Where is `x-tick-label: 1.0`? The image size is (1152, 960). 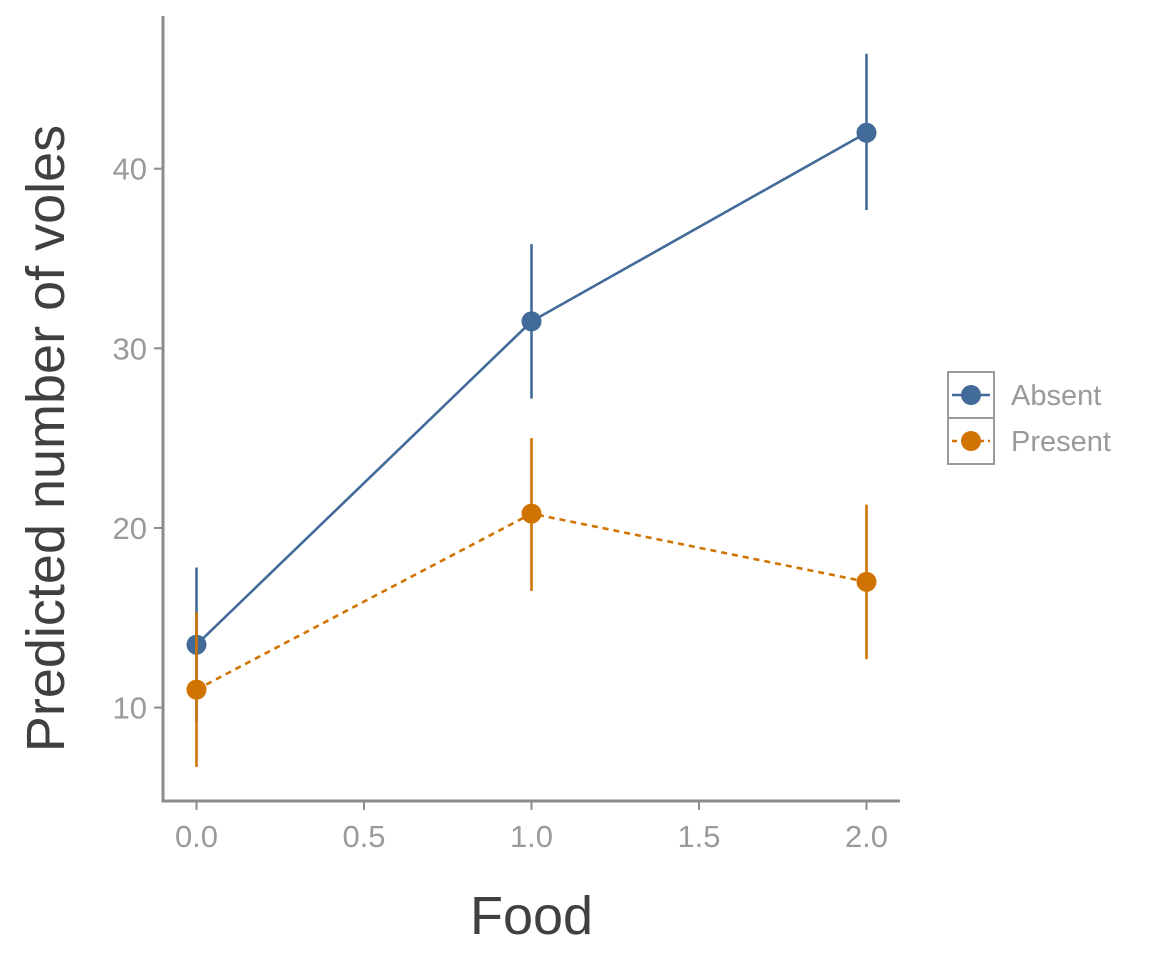
x-tick-label: 1.0 is located at coordinates (531, 836).